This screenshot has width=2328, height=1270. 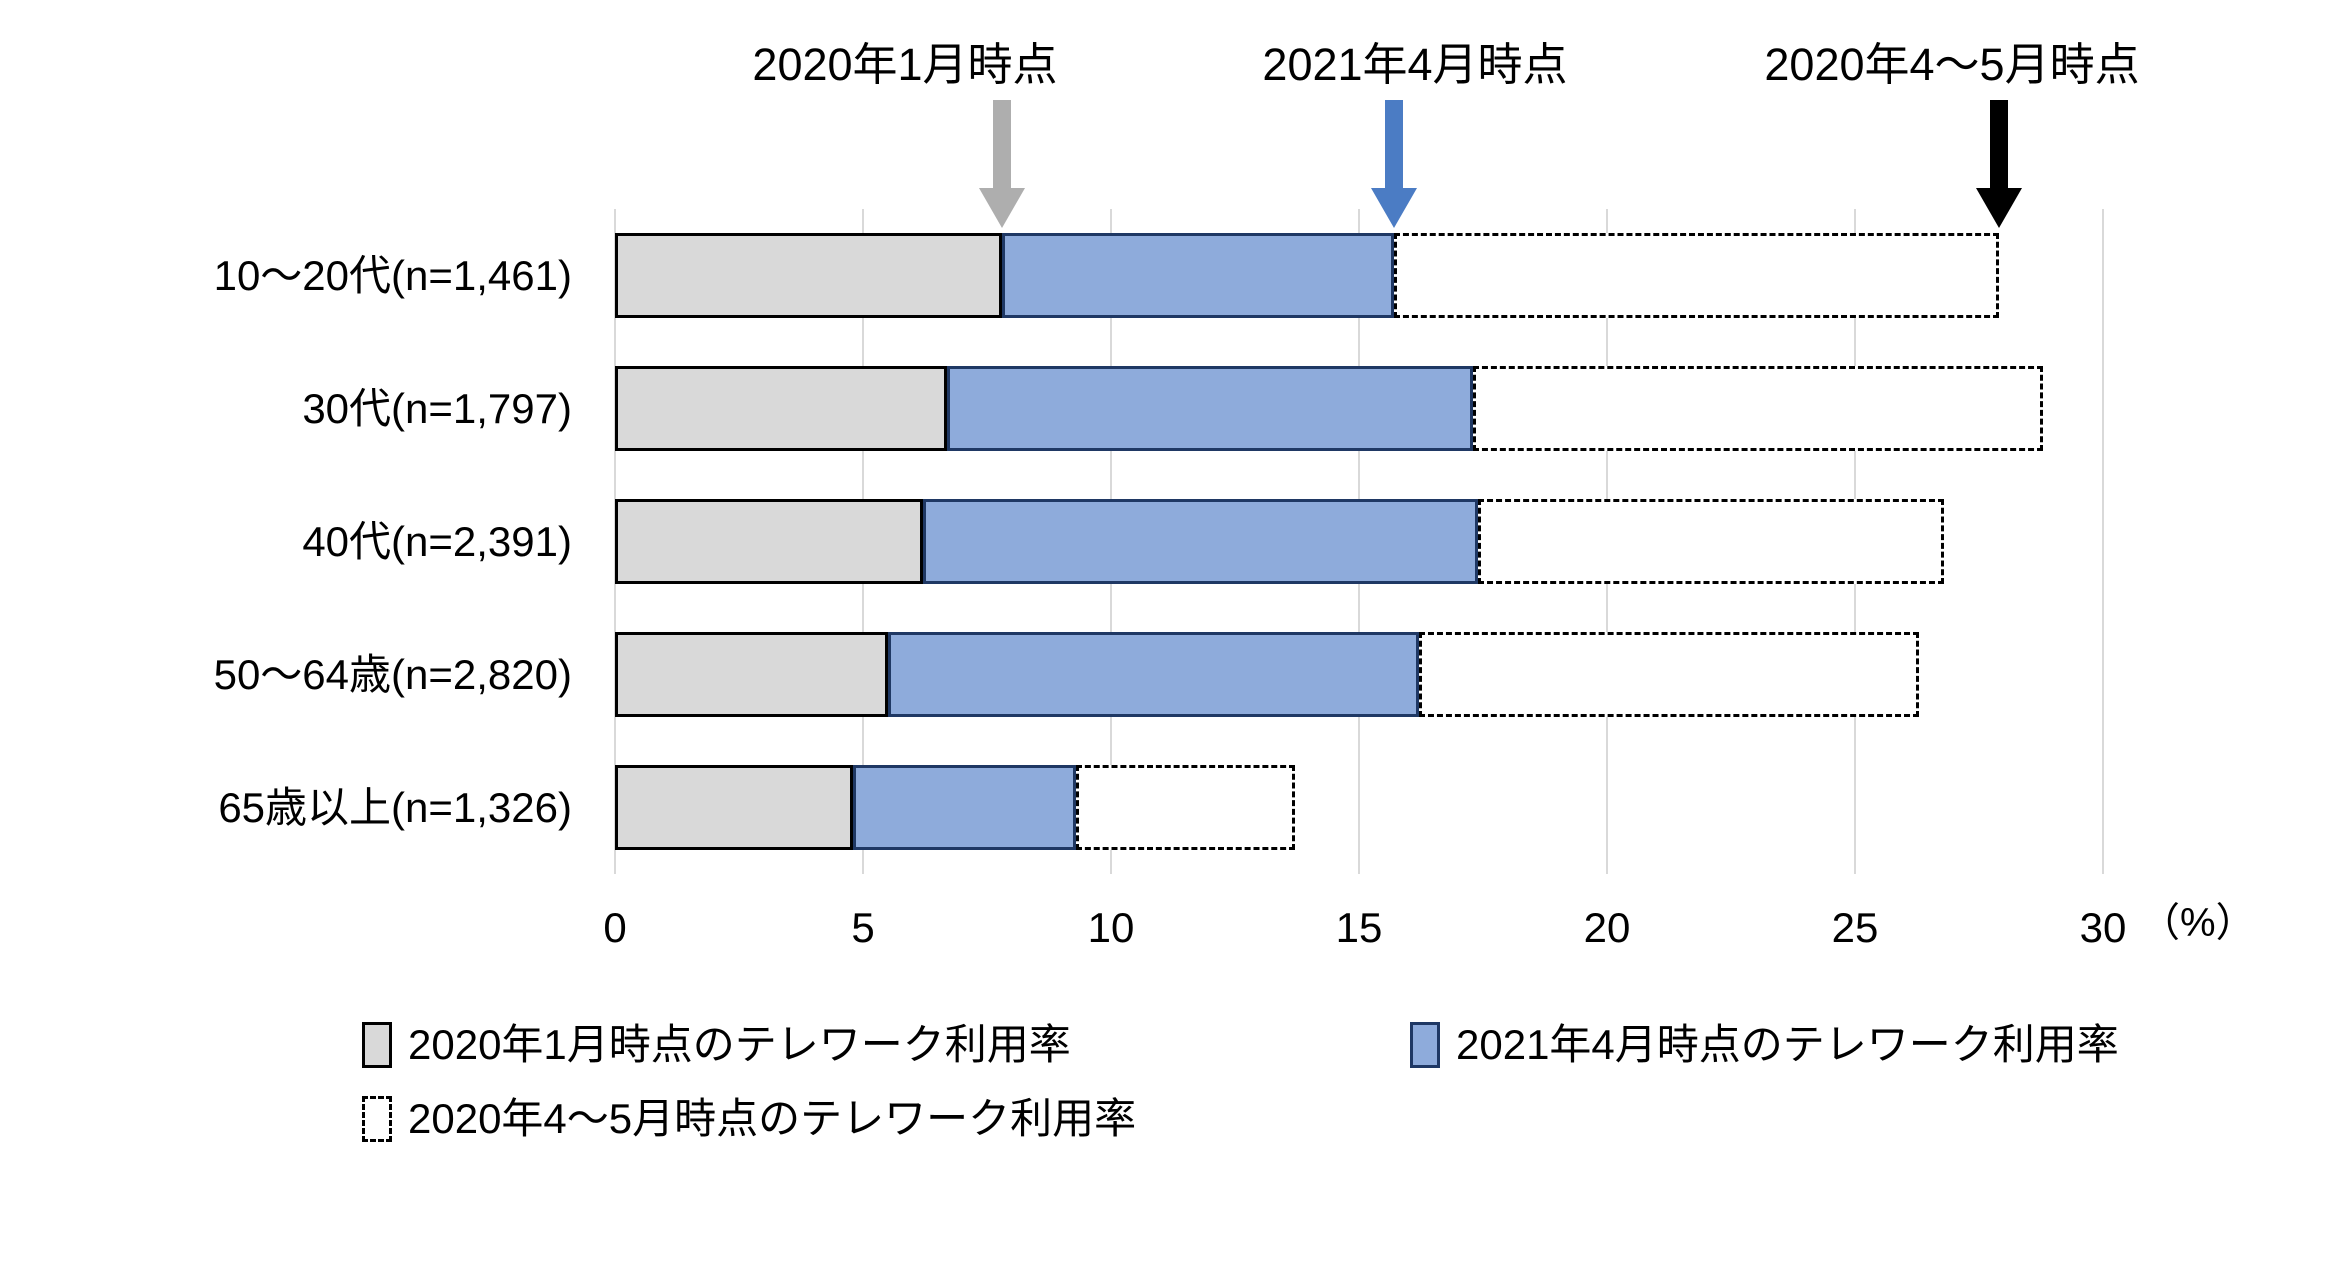 I want to click on legend-label-0: 2020年1月時点のテレワーク利用率, so click(x=739, y=1044).